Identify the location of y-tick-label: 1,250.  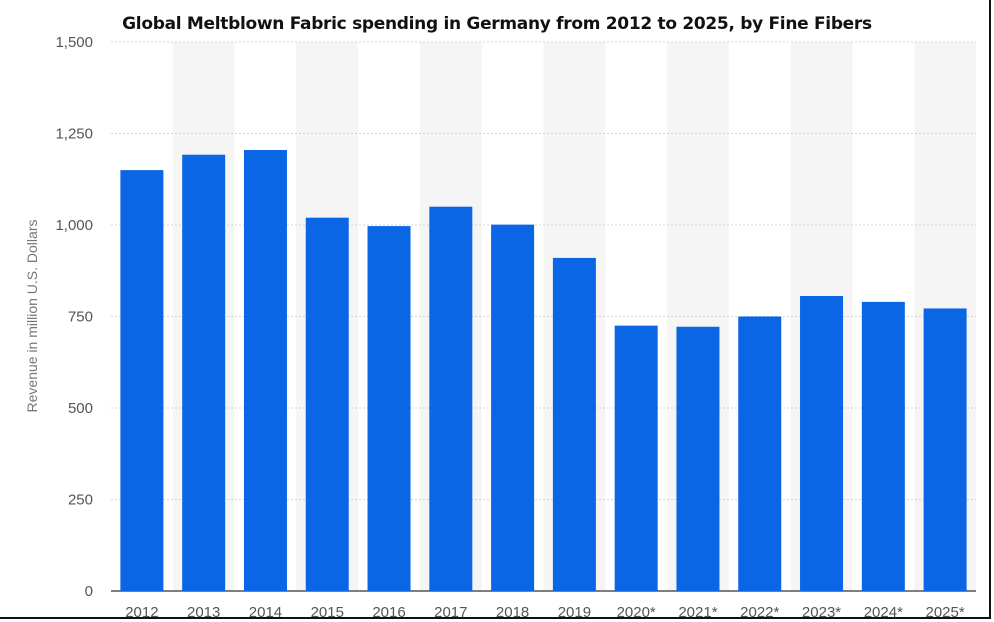
(74, 134).